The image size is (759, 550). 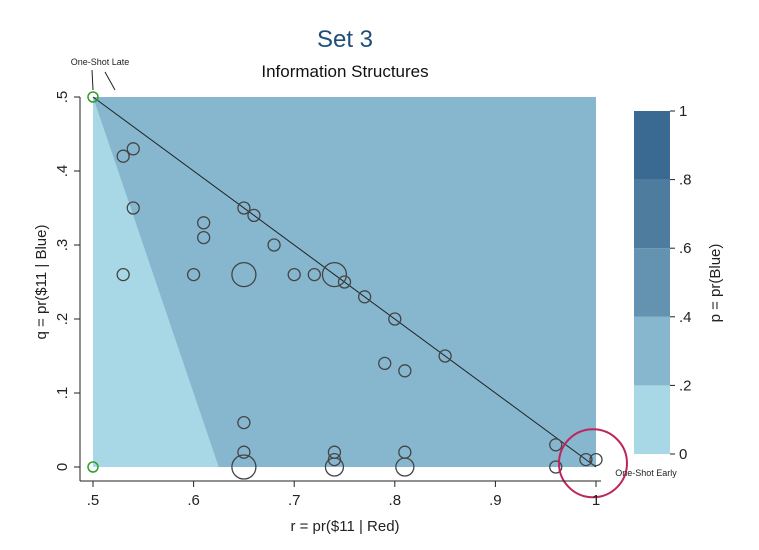 What do you see at coordinates (685, 180) in the screenshot?
I see `colorbar-tick-label-4: .8` at bounding box center [685, 180].